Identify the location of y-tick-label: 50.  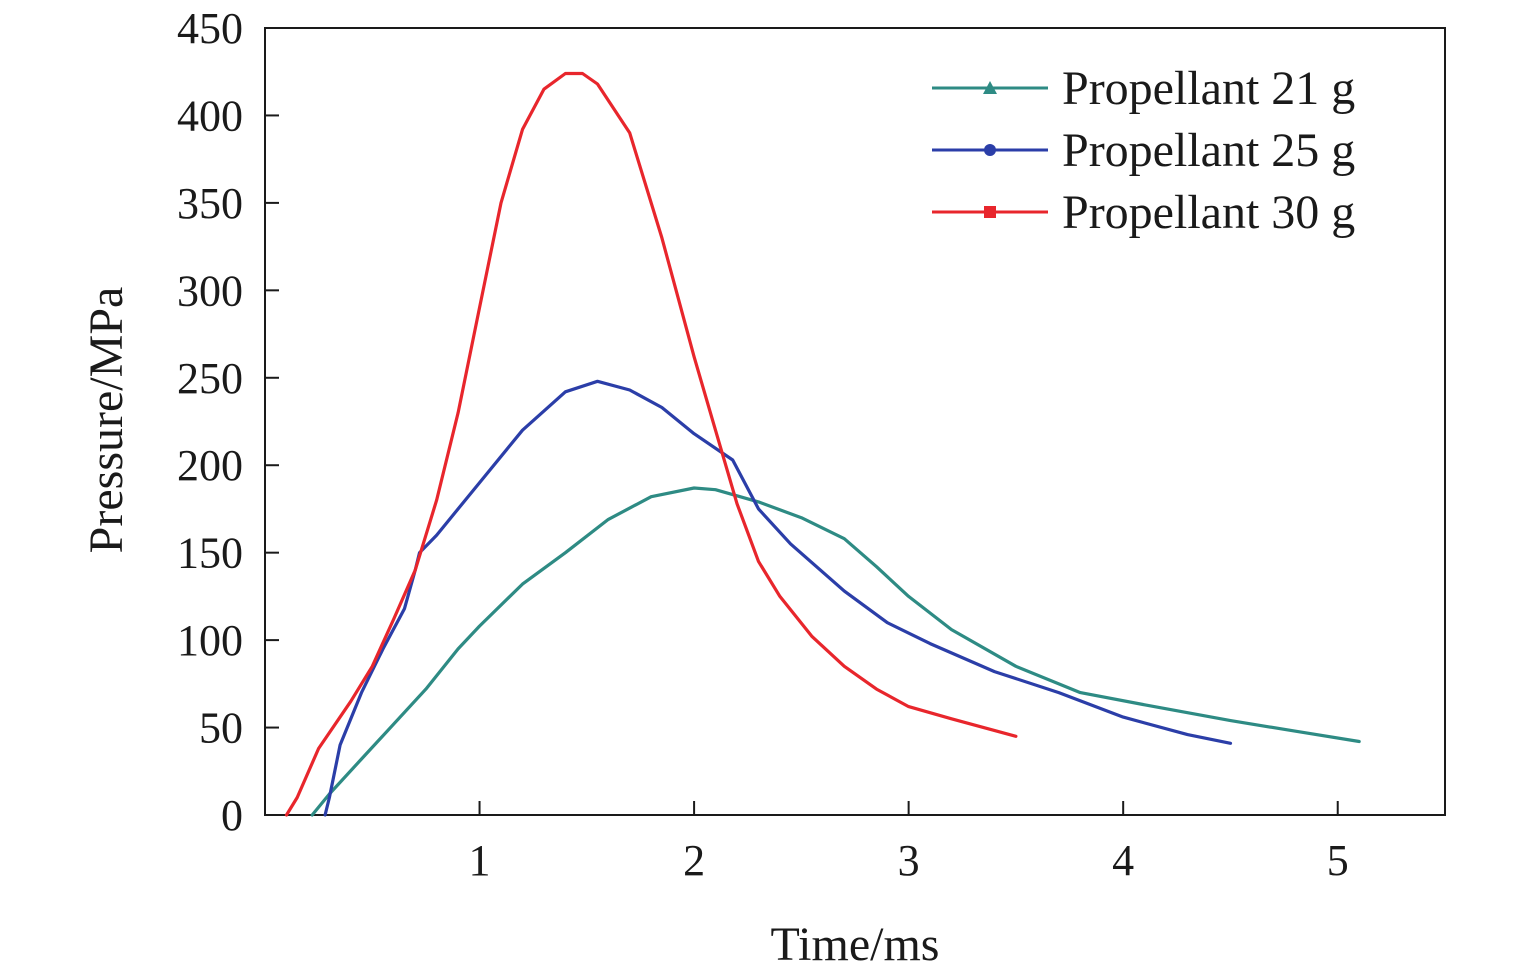
(221, 728).